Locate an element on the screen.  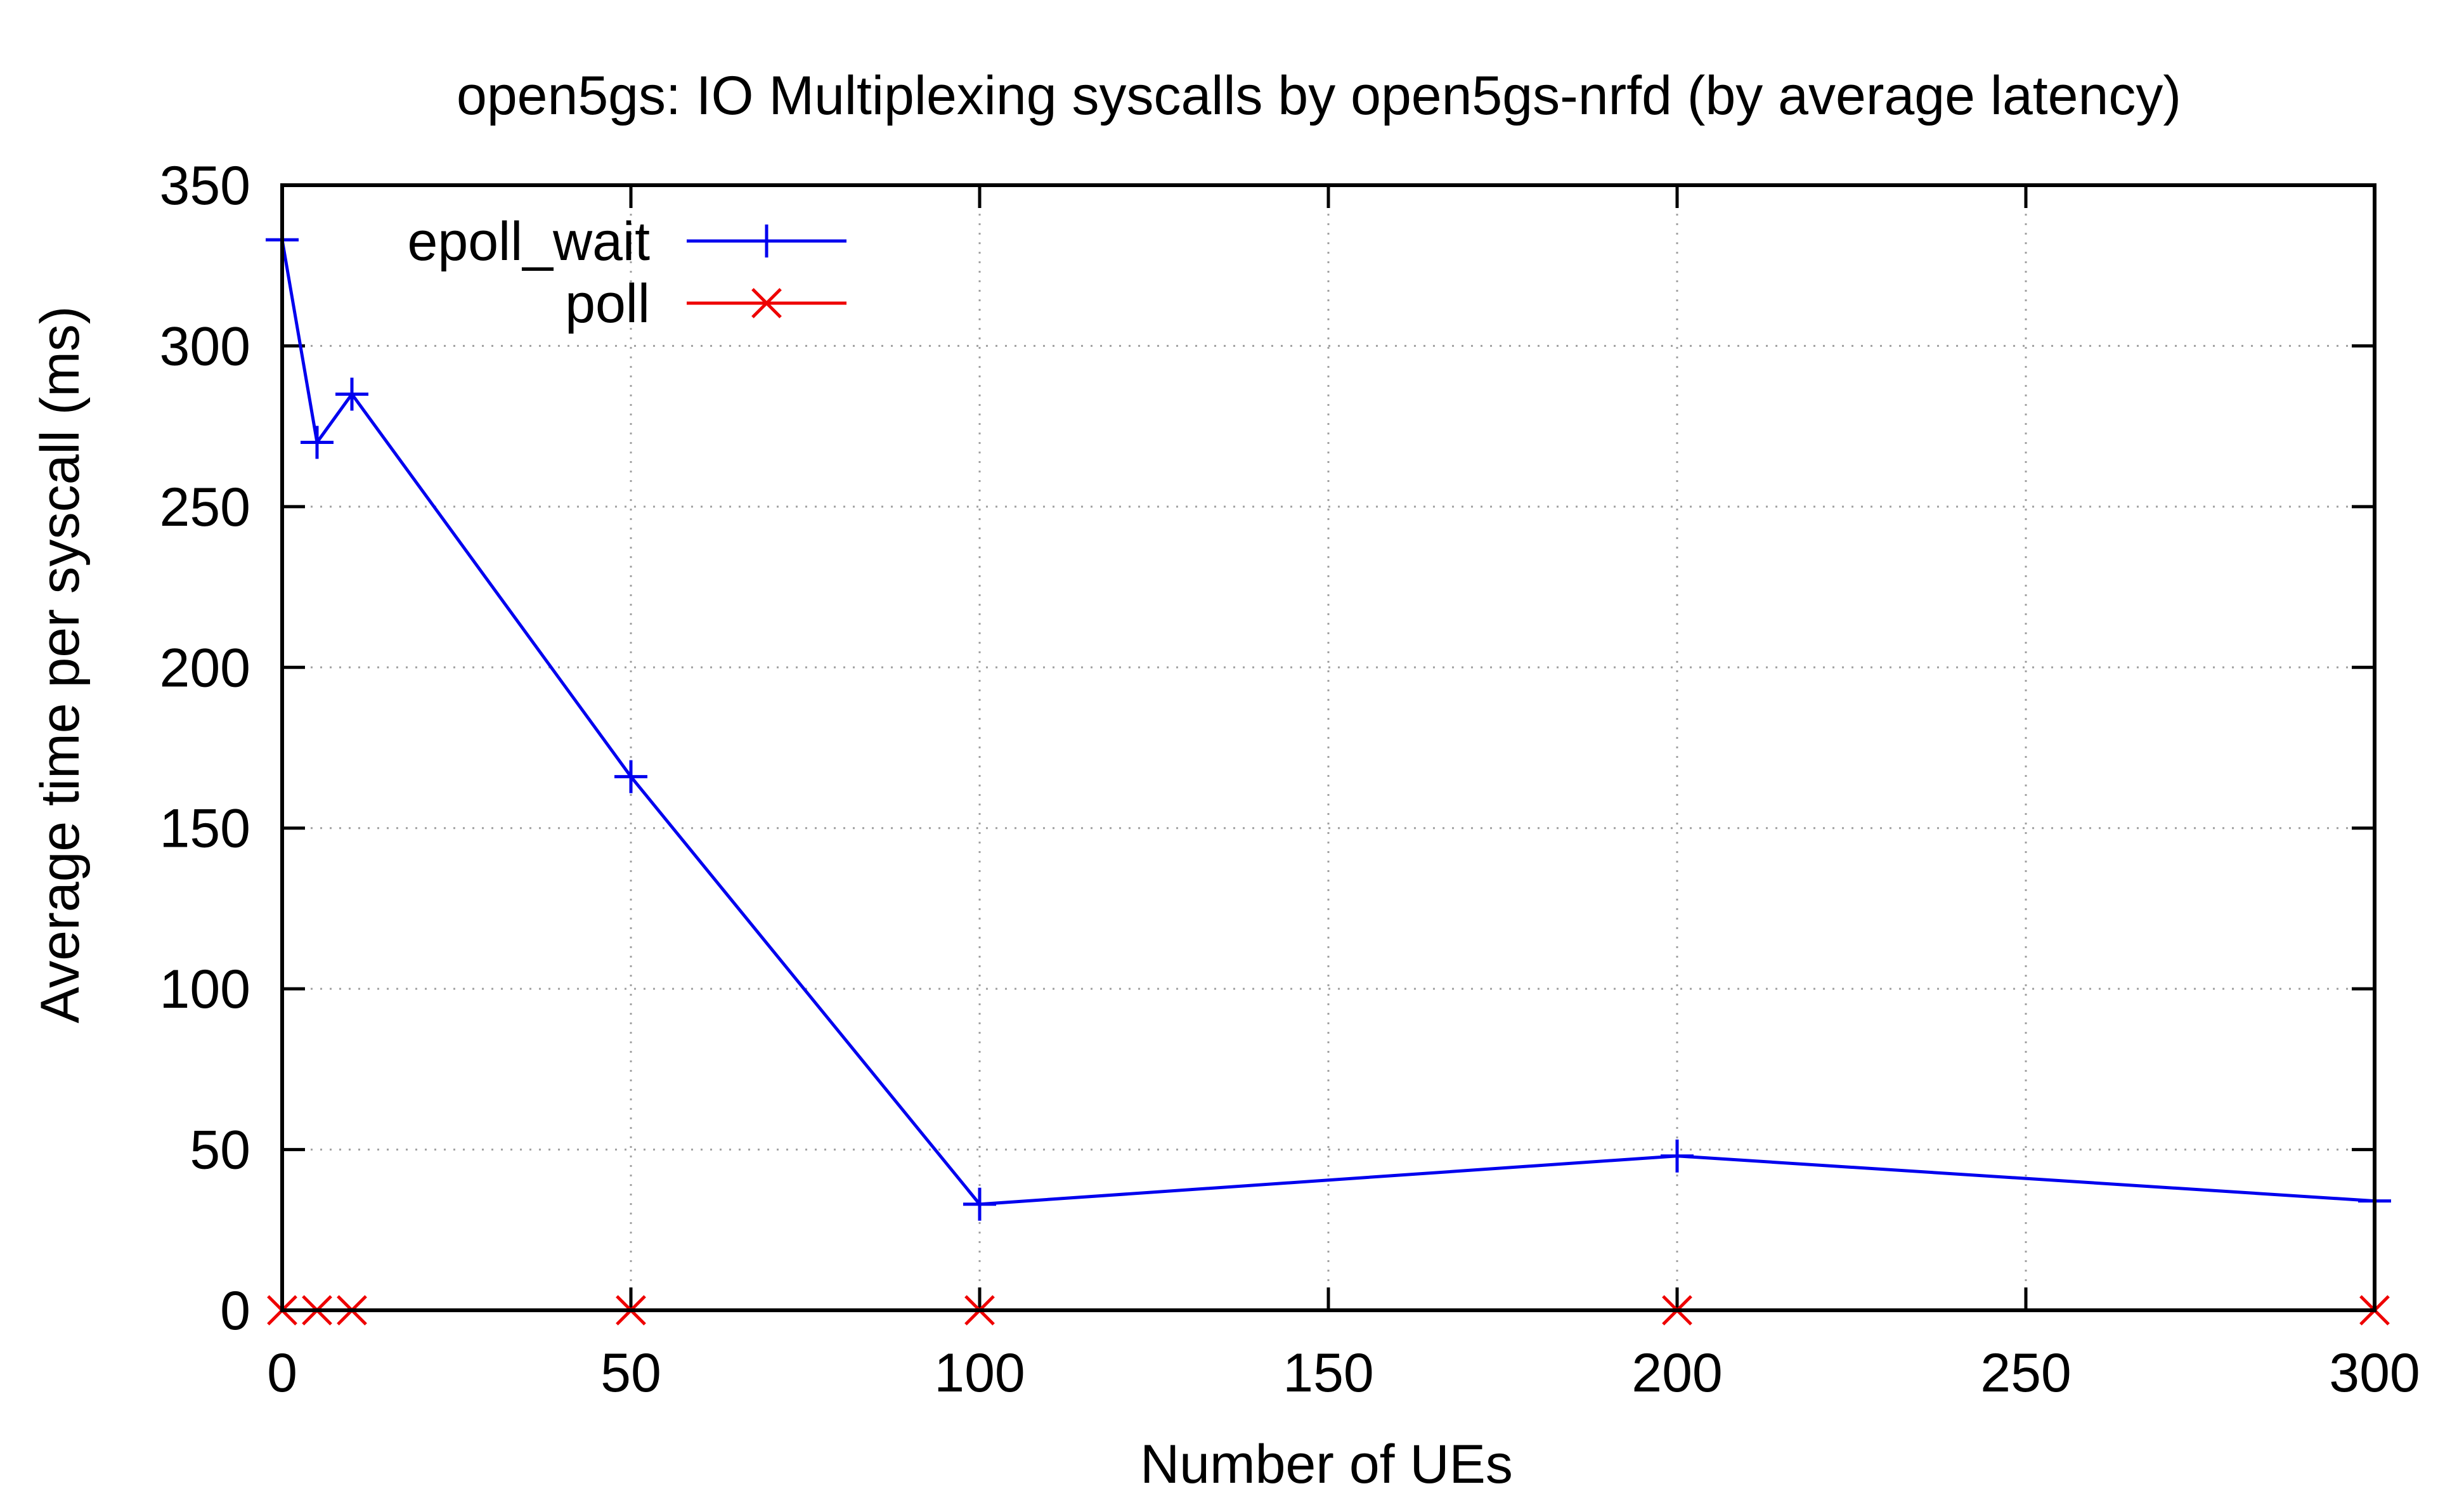
legend-item-epoll_wait: epoll_wait is located at coordinates (627, 241).